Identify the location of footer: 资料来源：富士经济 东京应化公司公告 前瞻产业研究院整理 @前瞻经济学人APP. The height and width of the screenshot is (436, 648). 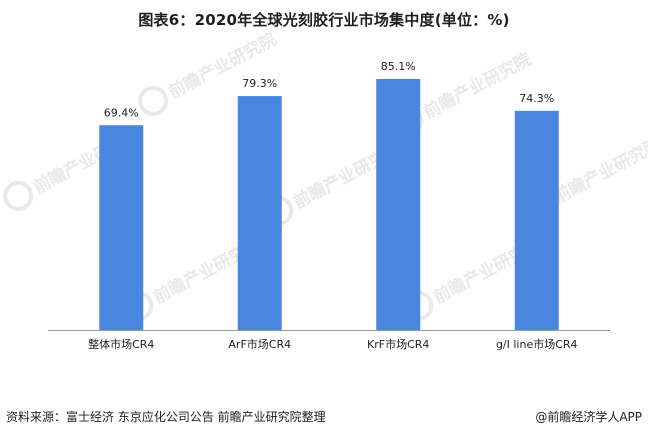
(324, 420).